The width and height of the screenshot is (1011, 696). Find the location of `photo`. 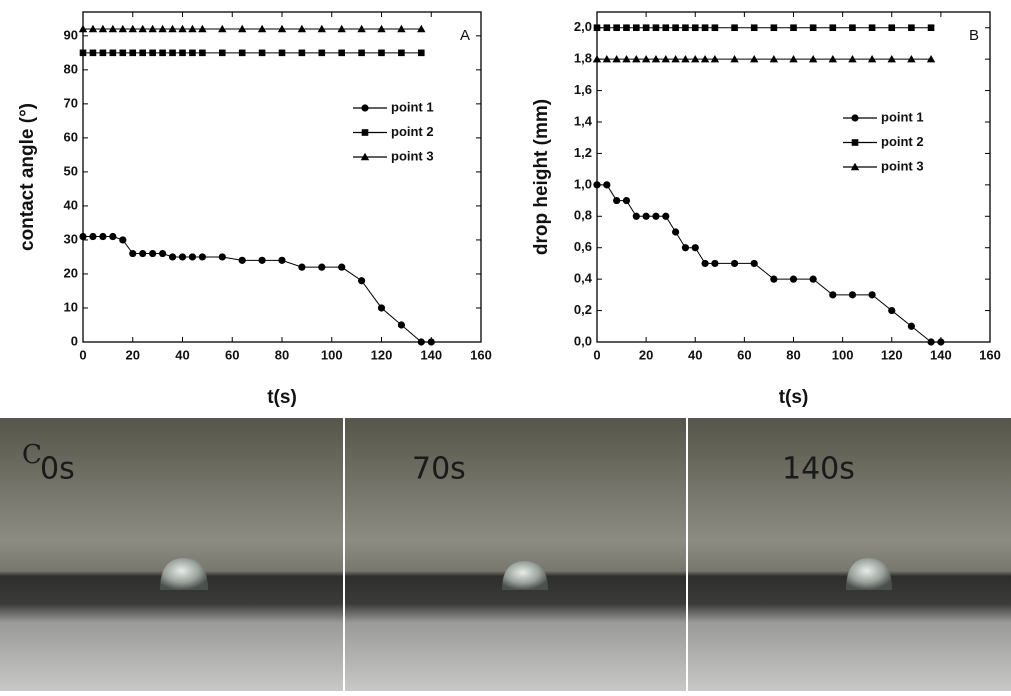

photo is located at coordinates (171, 554).